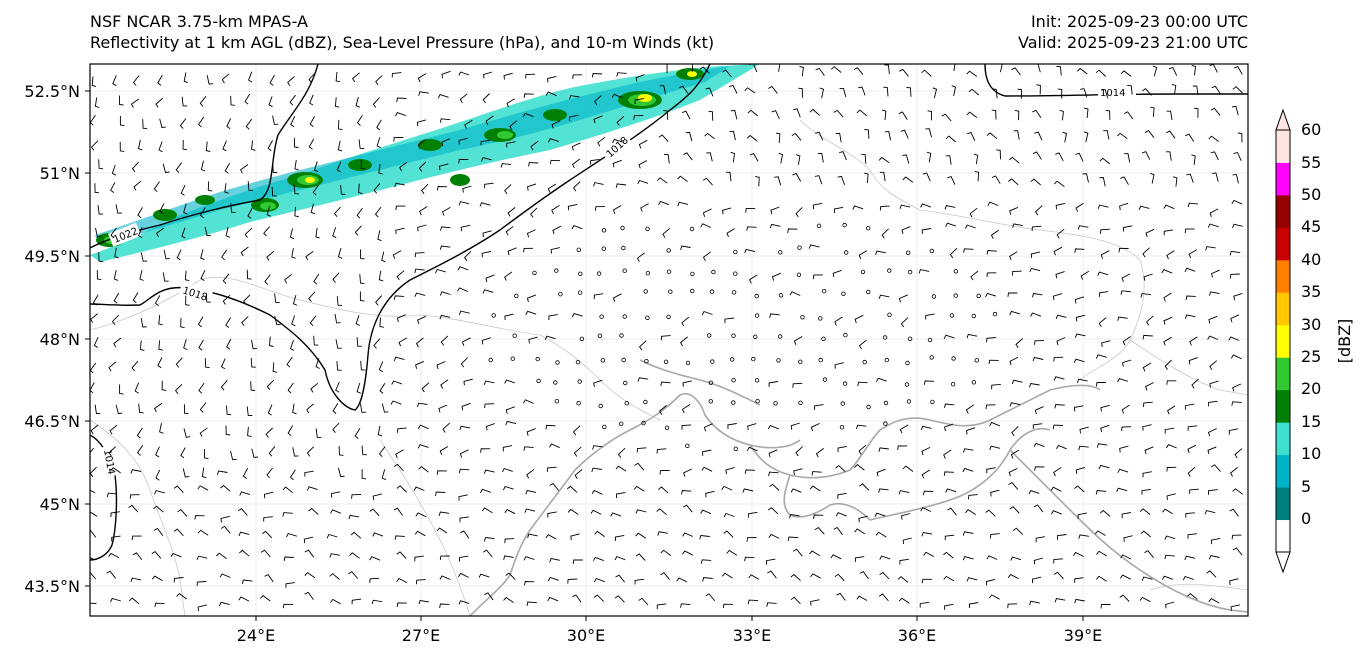 This screenshot has width=1366, height=660. I want to click on colorbar-label: [dBZ], so click(1344, 341).